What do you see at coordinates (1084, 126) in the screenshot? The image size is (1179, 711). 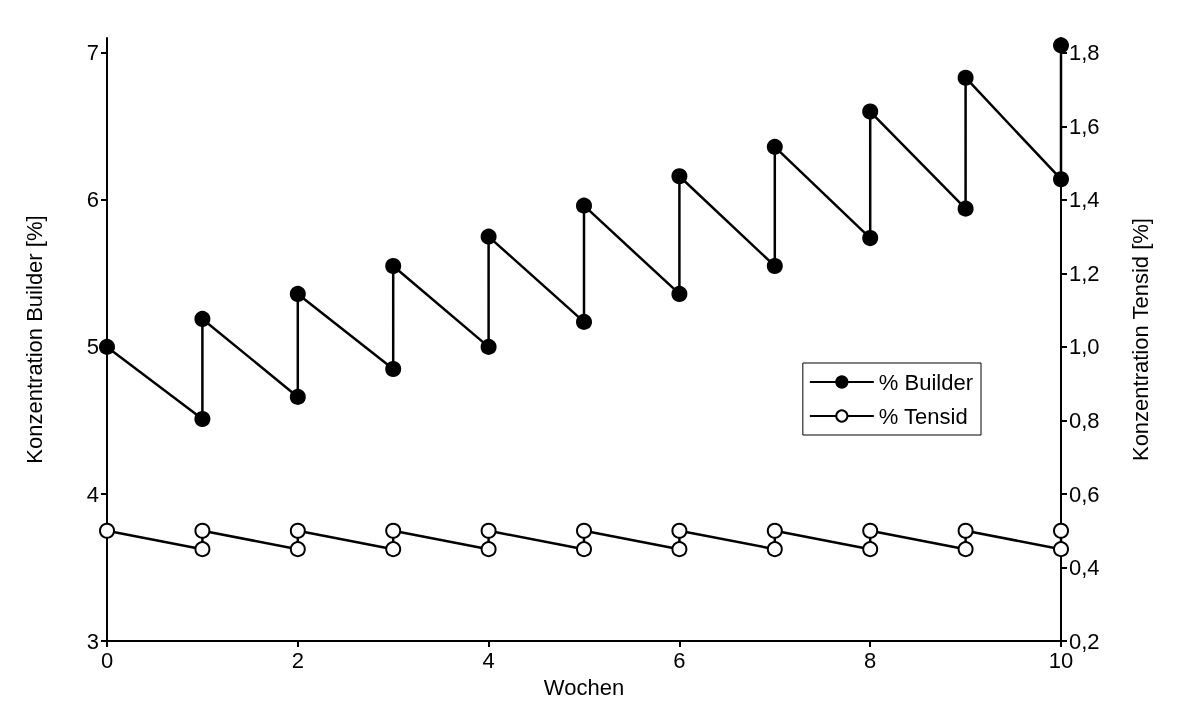 I see `y2-tick-label: 1,6` at bounding box center [1084, 126].